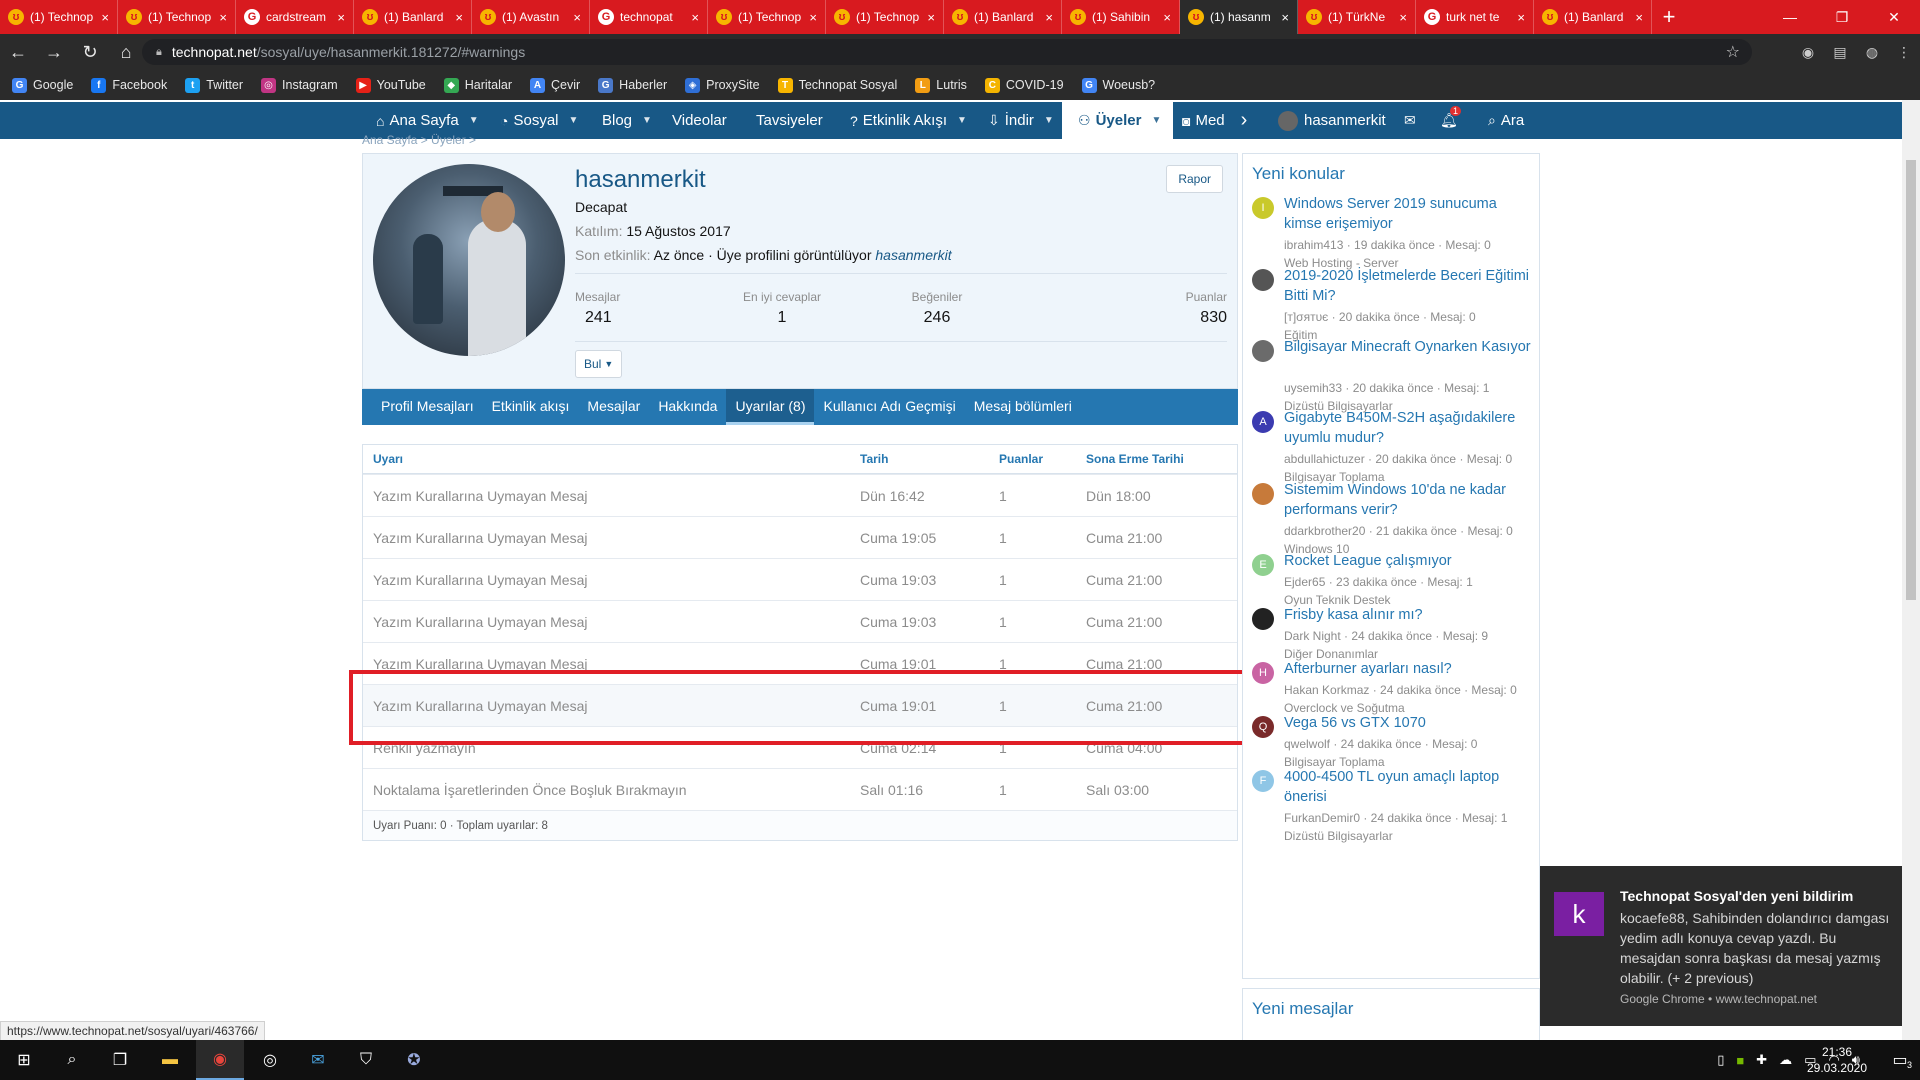  What do you see at coordinates (1239, 17) in the screenshot?
I see `browser-tab: ʊ (1) hasanm ×` at bounding box center [1239, 17].